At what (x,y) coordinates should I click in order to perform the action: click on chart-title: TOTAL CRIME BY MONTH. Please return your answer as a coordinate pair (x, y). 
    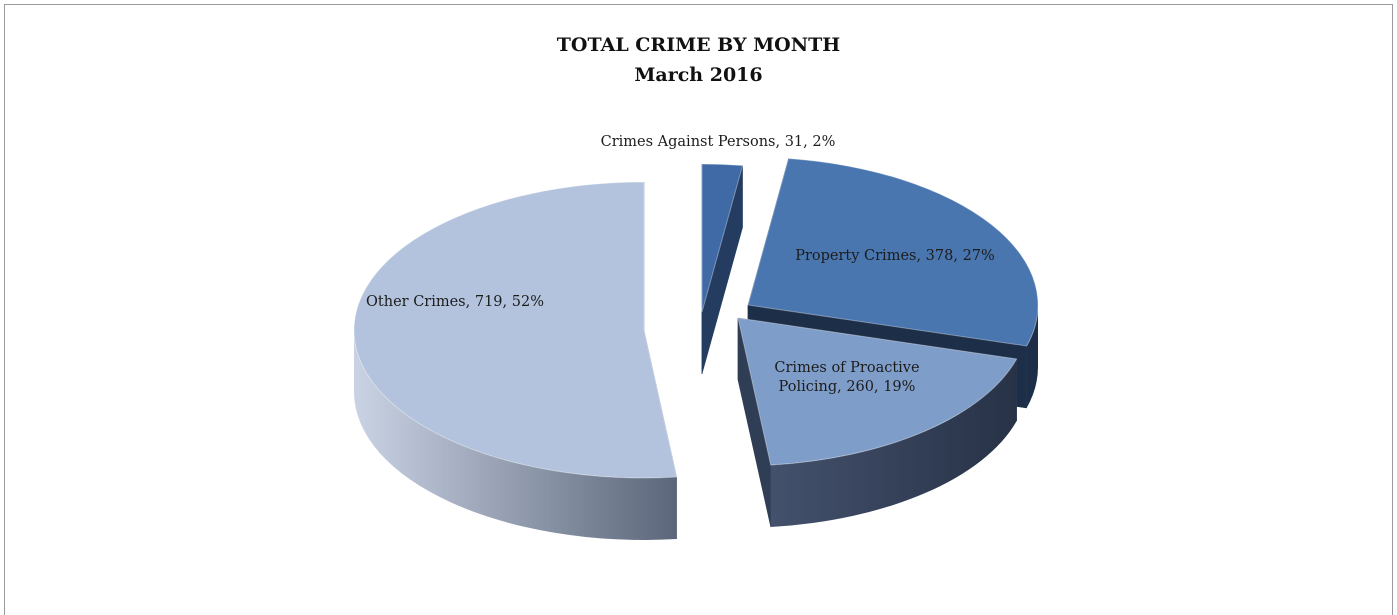
    Looking at the image, I should click on (698, 45).